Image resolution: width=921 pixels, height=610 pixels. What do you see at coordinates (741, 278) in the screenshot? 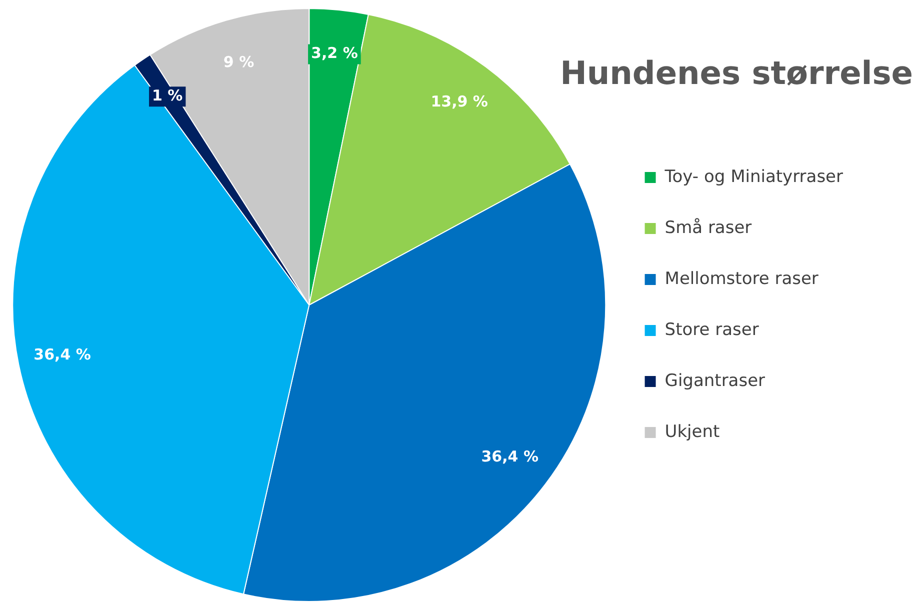
I see `legend-label: Mellomstore raser` at bounding box center [741, 278].